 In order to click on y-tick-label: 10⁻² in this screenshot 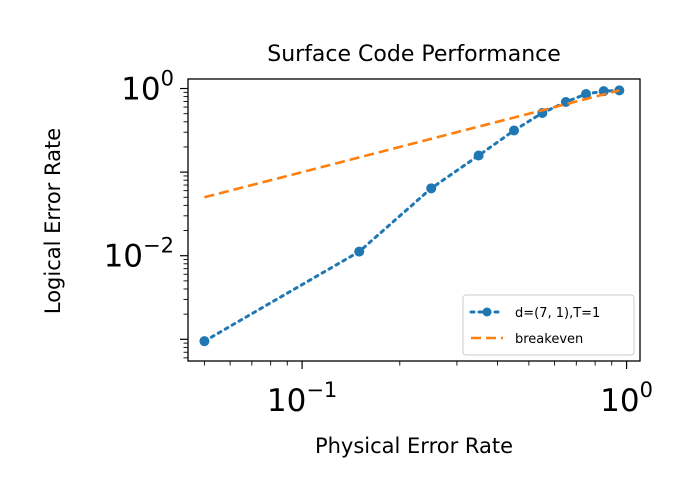, I will do `click(139, 254)`.